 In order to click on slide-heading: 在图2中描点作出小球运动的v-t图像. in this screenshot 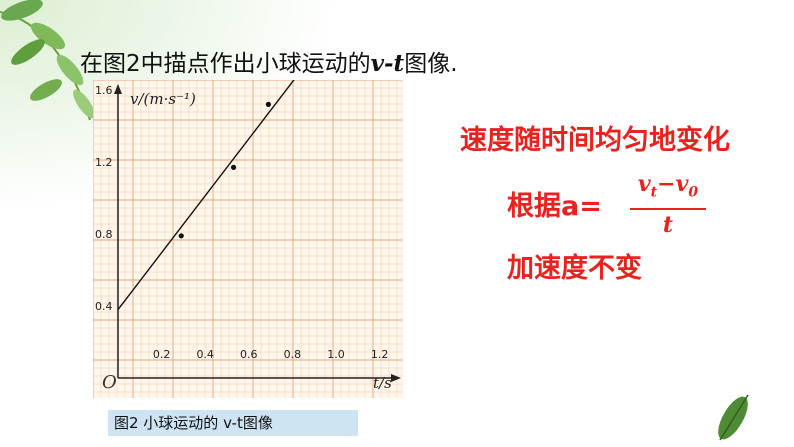, I will do `click(269, 61)`.